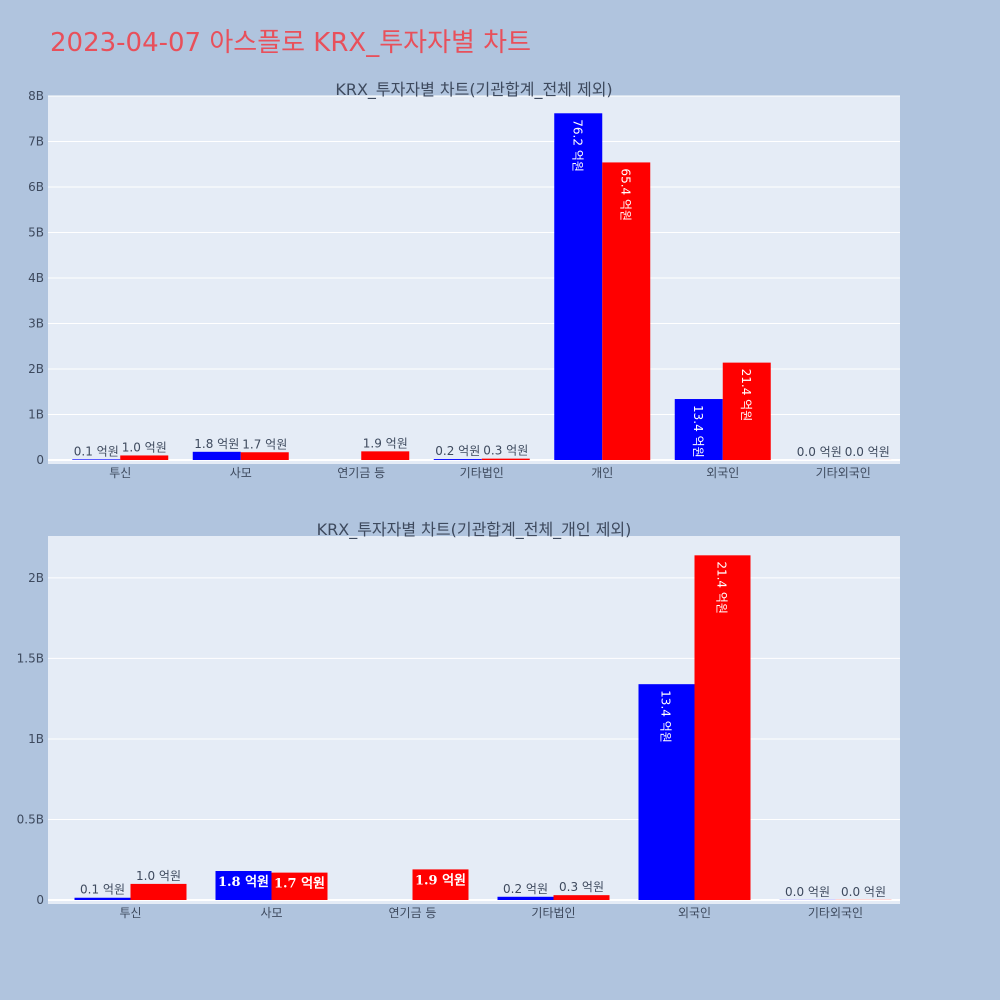  Describe the element at coordinates (473, 90) in the screenshot. I see `chart-title: KRX_투자자별 차트(기관합계_전체 제외)` at that location.